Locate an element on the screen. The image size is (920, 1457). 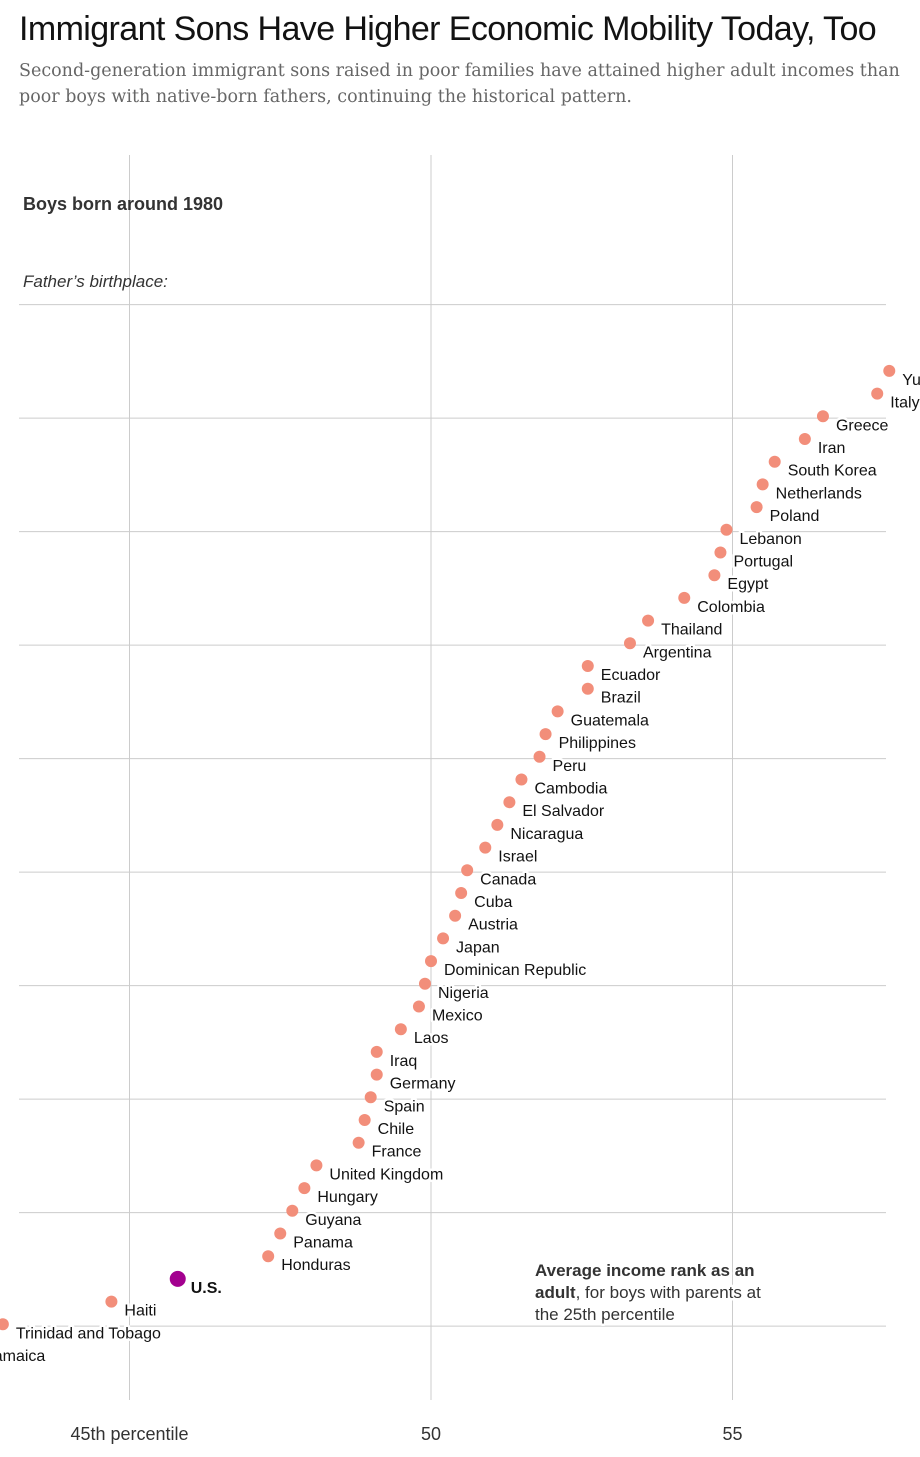
point-label: Colombia is located at coordinates (731, 607).